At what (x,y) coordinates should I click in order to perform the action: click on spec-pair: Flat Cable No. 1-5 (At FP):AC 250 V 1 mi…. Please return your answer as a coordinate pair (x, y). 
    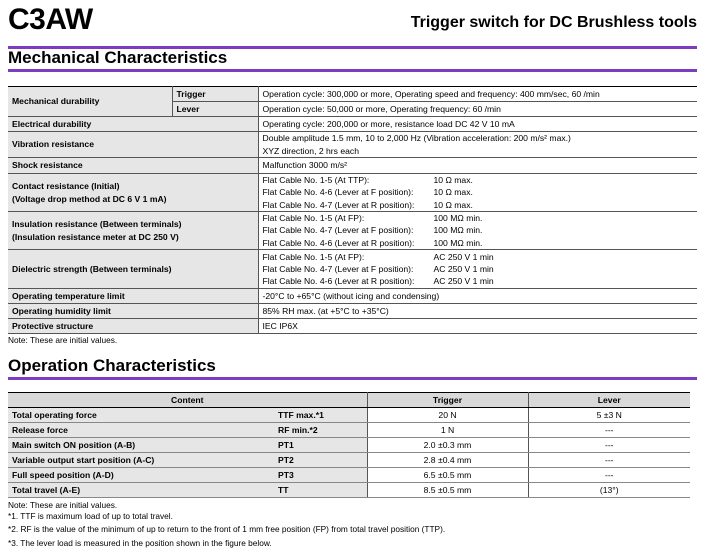
    Looking at the image, I should click on (478, 257).